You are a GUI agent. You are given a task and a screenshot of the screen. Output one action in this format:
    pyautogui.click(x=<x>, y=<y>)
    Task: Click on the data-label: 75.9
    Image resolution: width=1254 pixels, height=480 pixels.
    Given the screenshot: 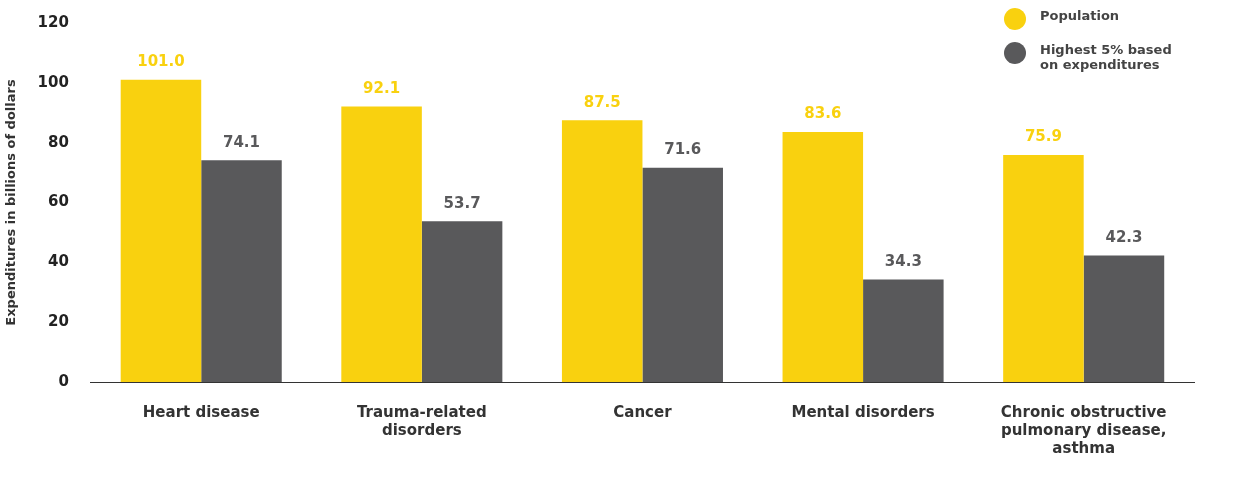 What is the action you would take?
    pyautogui.click(x=1043, y=136)
    